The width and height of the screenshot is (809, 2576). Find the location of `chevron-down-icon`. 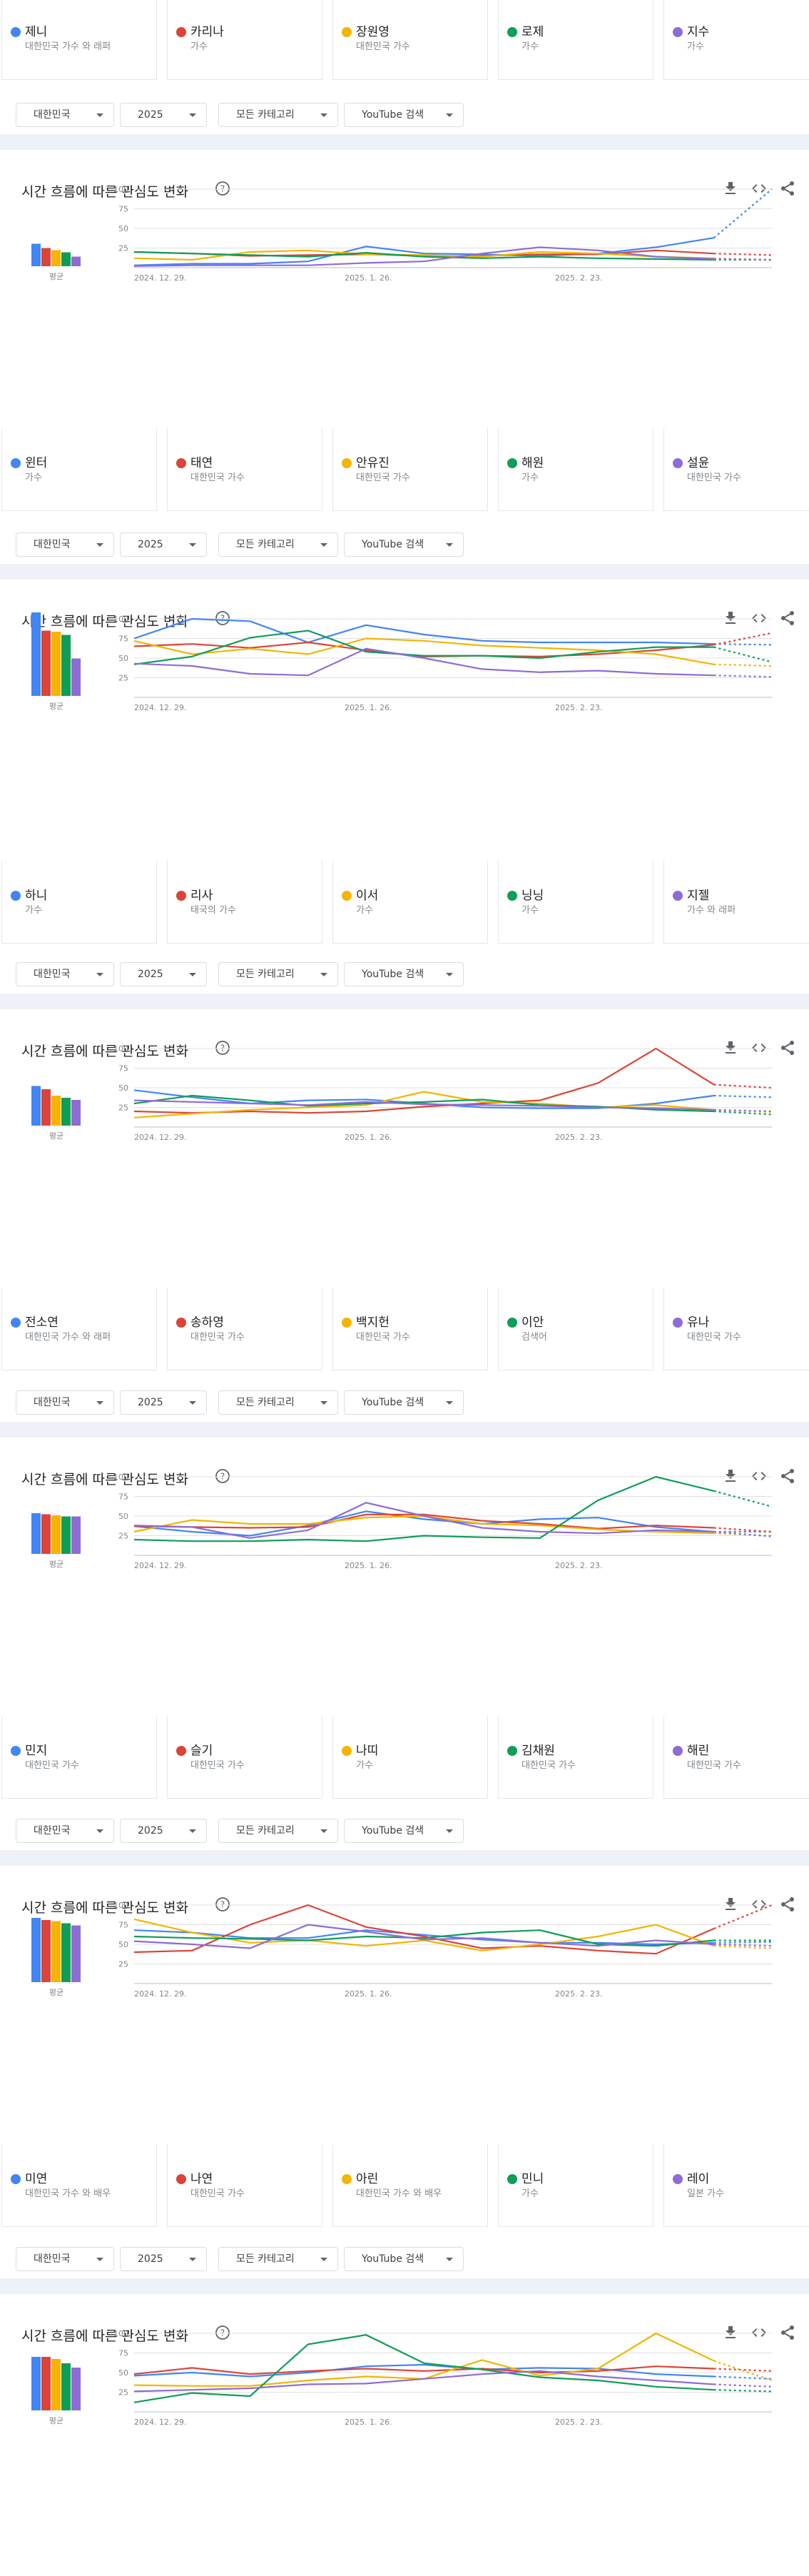

chevron-down-icon is located at coordinates (323, 974).